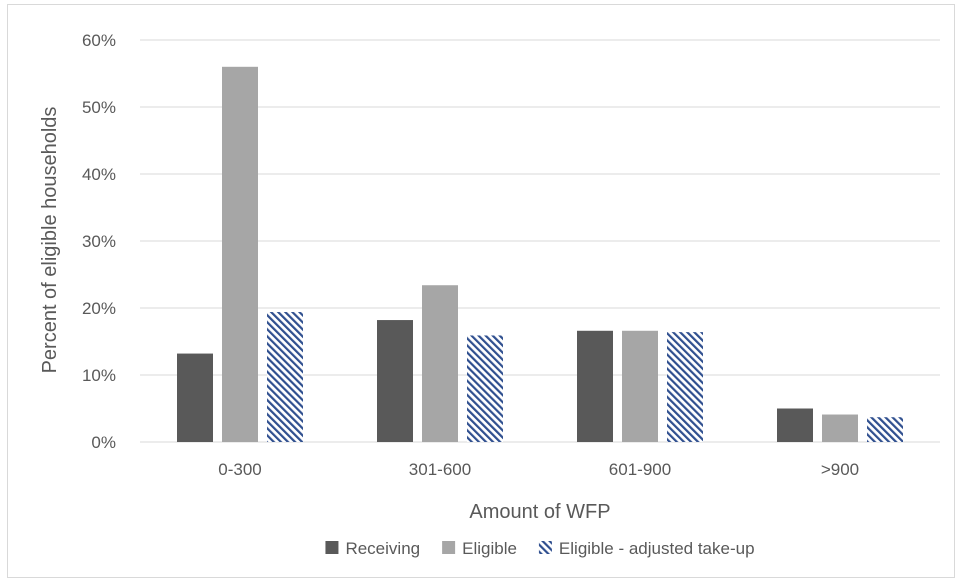 The height and width of the screenshot is (580, 957). What do you see at coordinates (440, 469) in the screenshot?
I see `x-tick-label: 301-600` at bounding box center [440, 469].